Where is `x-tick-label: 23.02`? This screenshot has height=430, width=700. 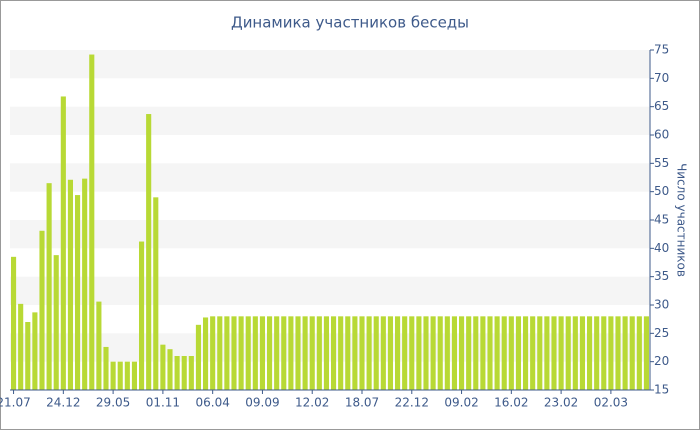 x-tick-label: 23.02 is located at coordinates (561, 403).